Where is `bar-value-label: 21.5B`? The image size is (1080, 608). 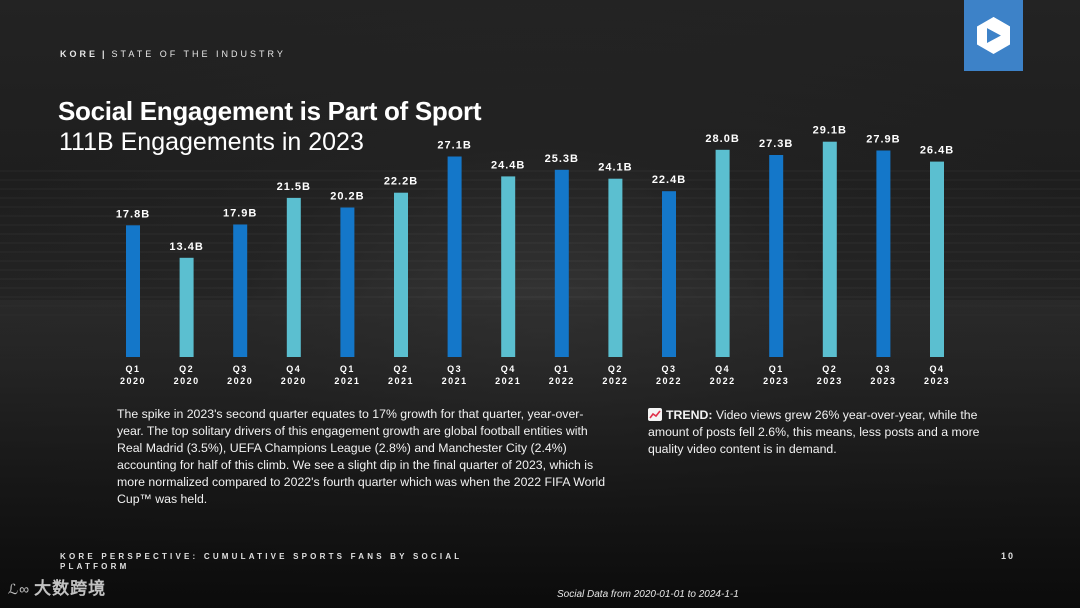 bar-value-label: 21.5B is located at coordinates (294, 187).